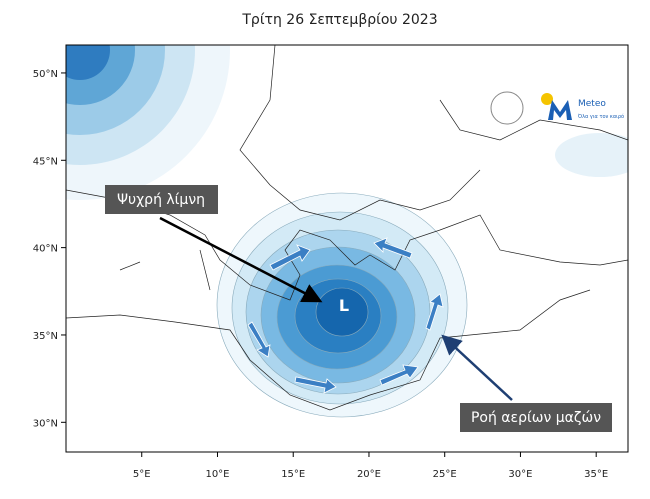  Describe the element at coordinates (217, 474) in the screenshot. I see `x-tick-label: 10°E` at that location.